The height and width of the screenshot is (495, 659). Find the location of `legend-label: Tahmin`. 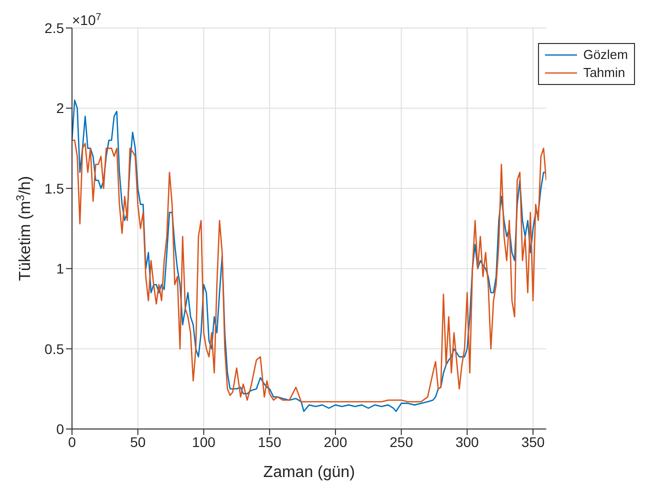

legend-label: Tahmin is located at coordinates (604, 73).